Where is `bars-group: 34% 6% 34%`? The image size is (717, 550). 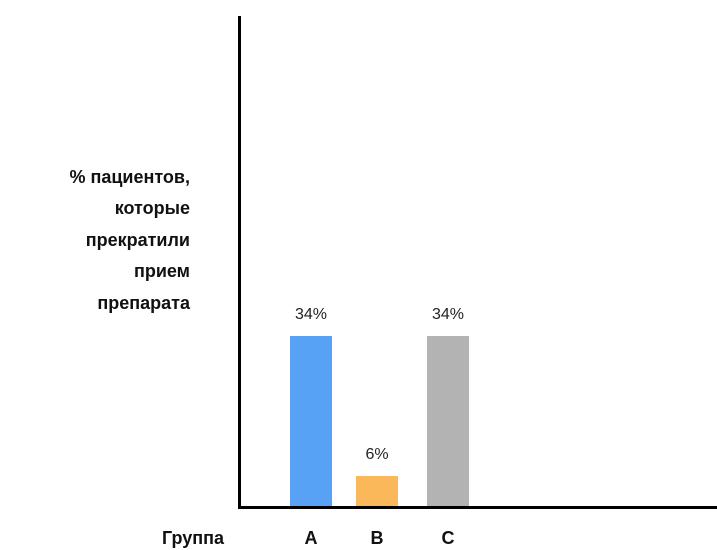 bars-group: 34% 6% 34% is located at coordinates (379, 406).